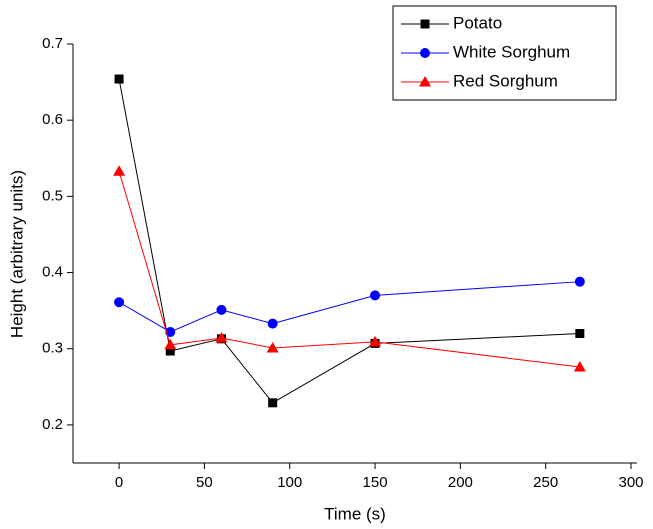 The image size is (653, 529). I want to click on x-axis-title: Time (s), so click(355, 513).